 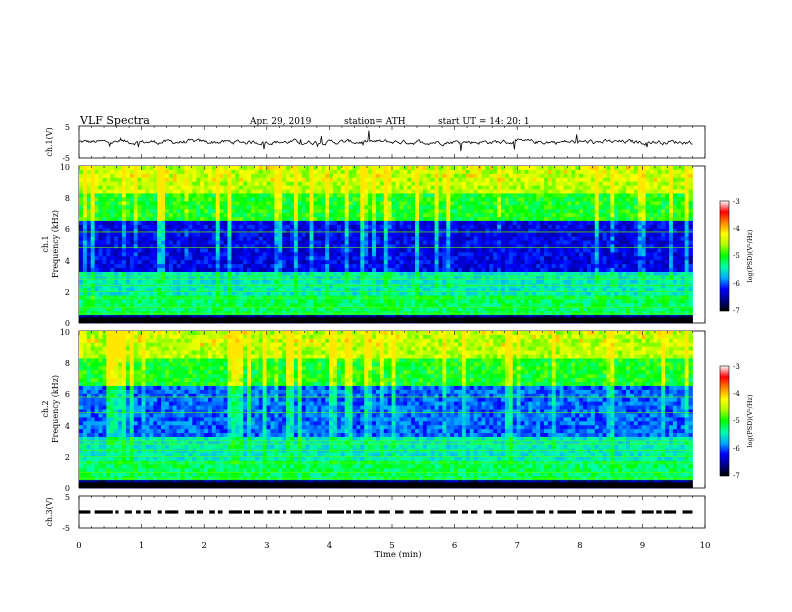 What do you see at coordinates (375, 143) in the screenshot?
I see `ch1-waveform-panel: 5 -5 ch.1(V)` at bounding box center [375, 143].